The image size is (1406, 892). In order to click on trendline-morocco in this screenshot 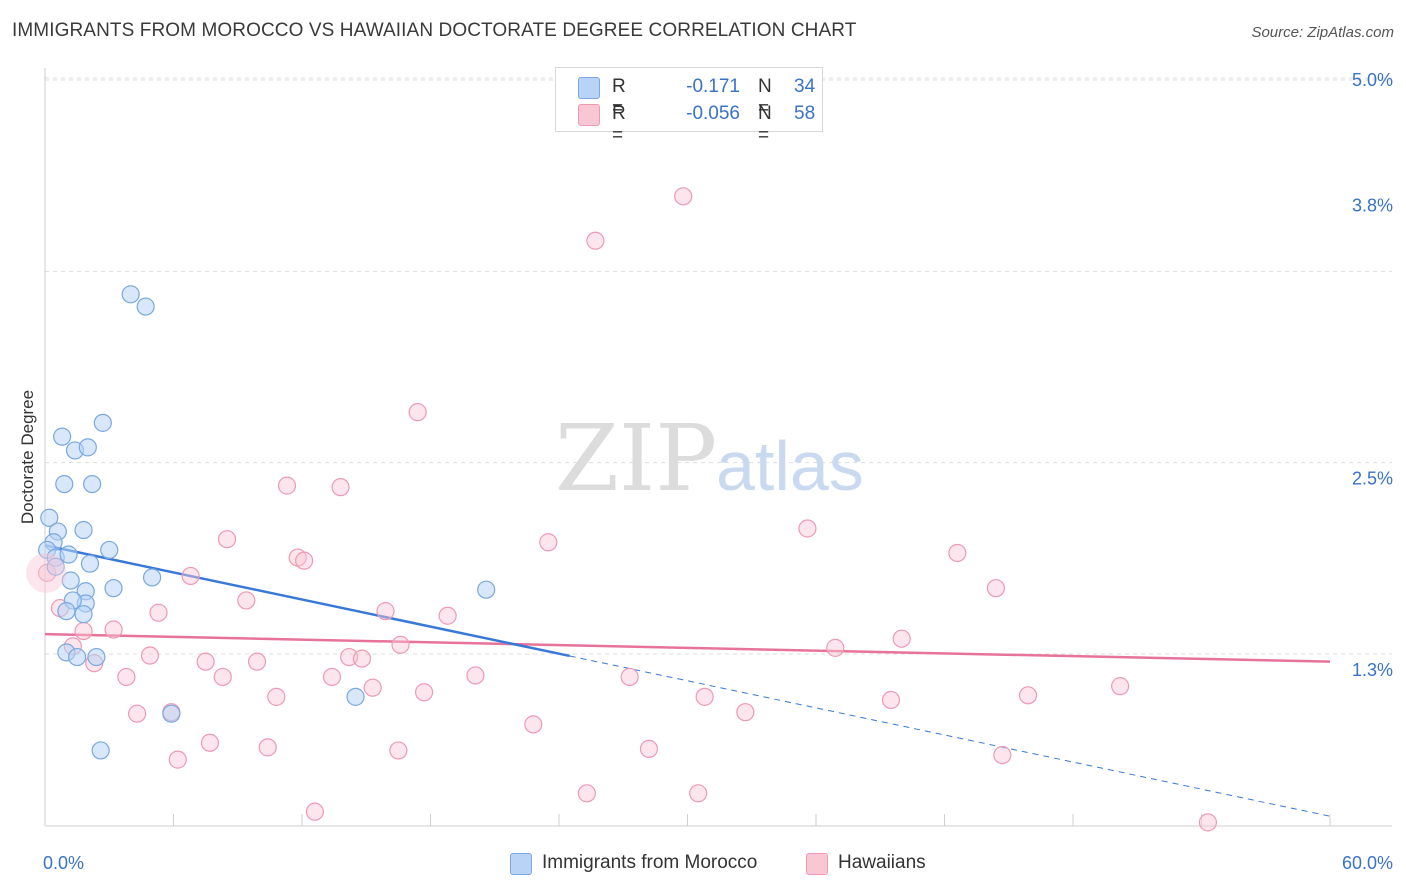, I will do `click(307, 601)`.